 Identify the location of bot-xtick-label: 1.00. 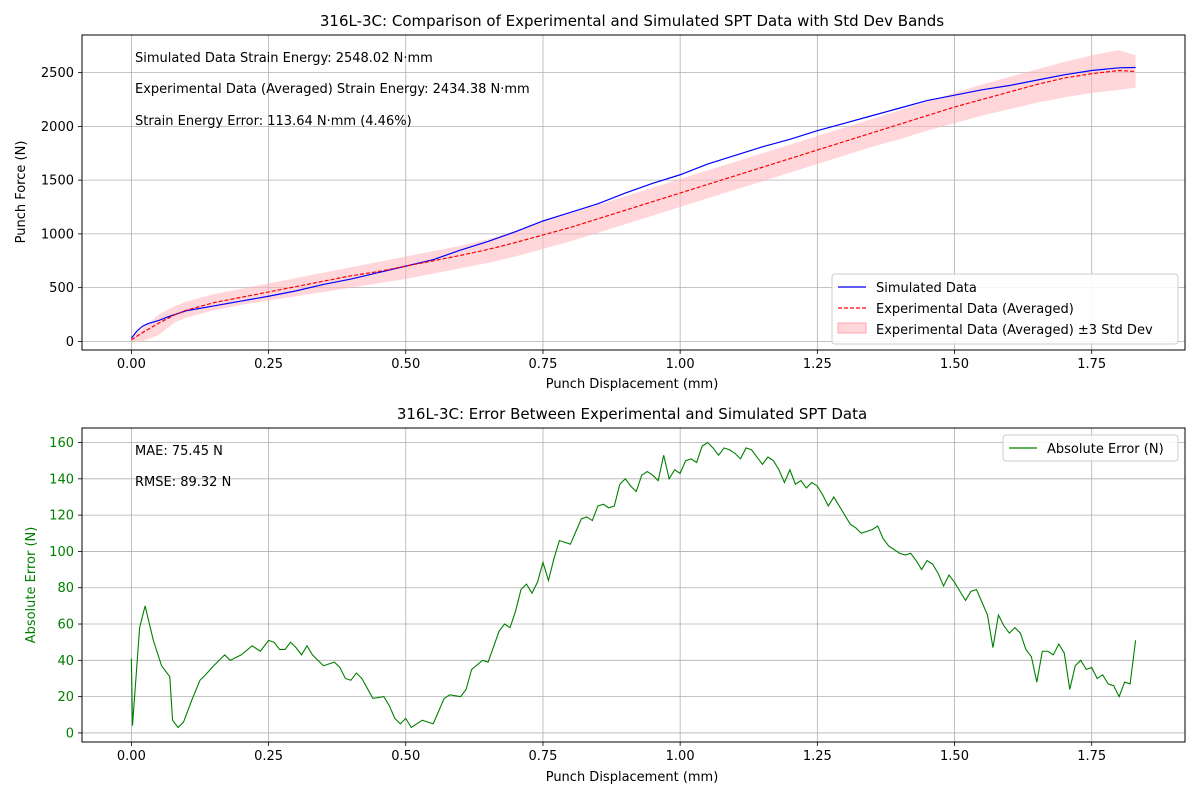
(680, 756).